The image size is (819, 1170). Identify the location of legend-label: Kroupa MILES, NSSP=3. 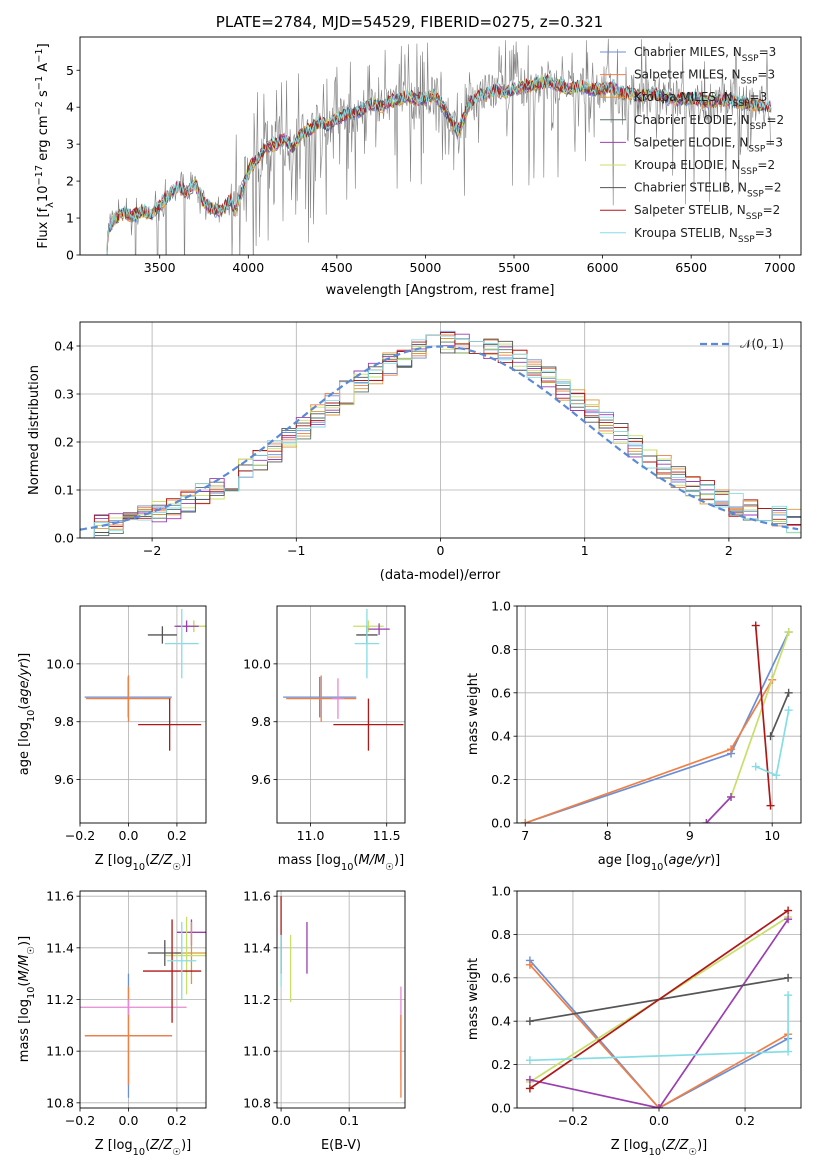
(700, 99).